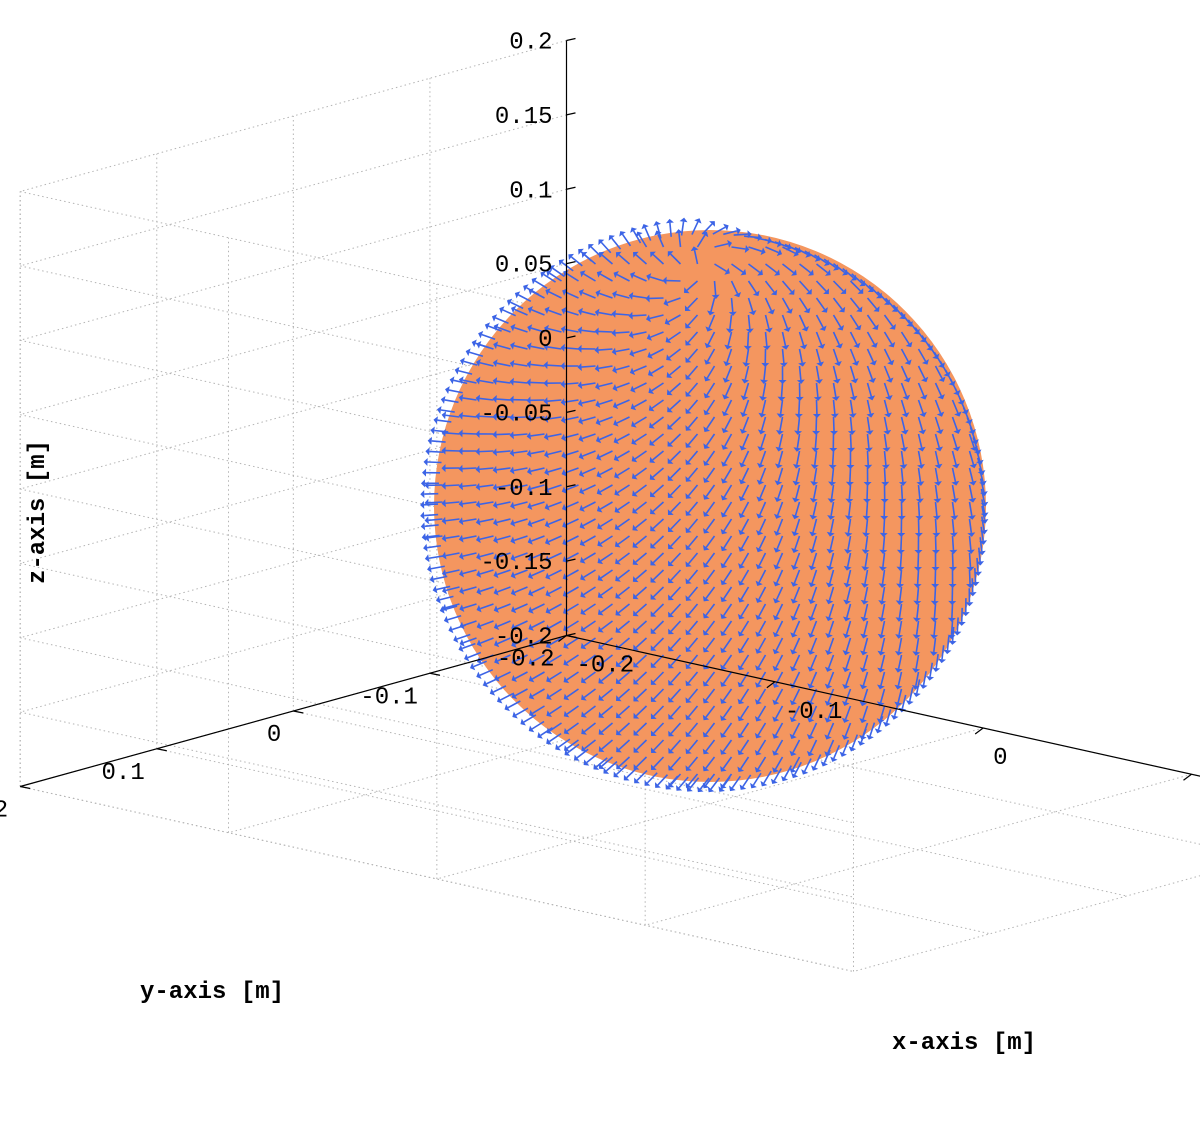  Describe the element at coordinates (212, 992) in the screenshot. I see `y-axis-label: y-axis [m]` at that location.